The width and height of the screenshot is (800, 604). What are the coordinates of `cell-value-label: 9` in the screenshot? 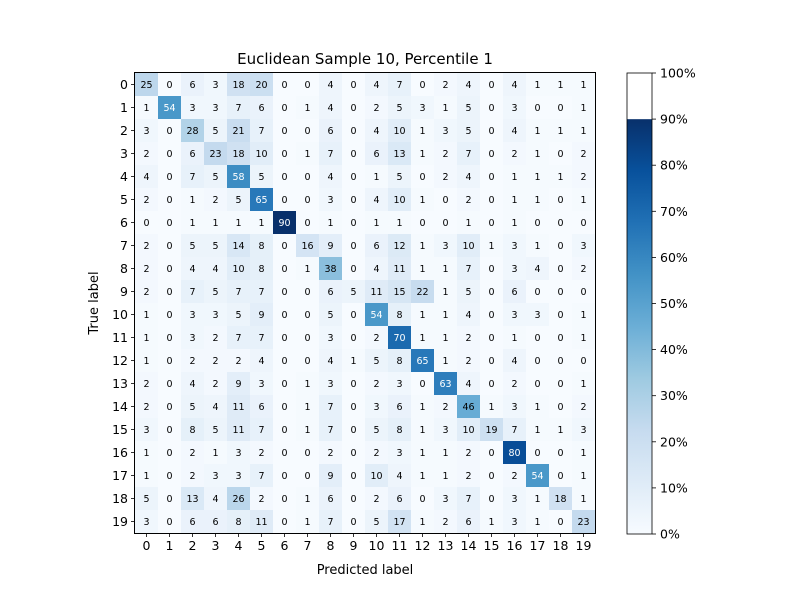 It's located at (330, 246).